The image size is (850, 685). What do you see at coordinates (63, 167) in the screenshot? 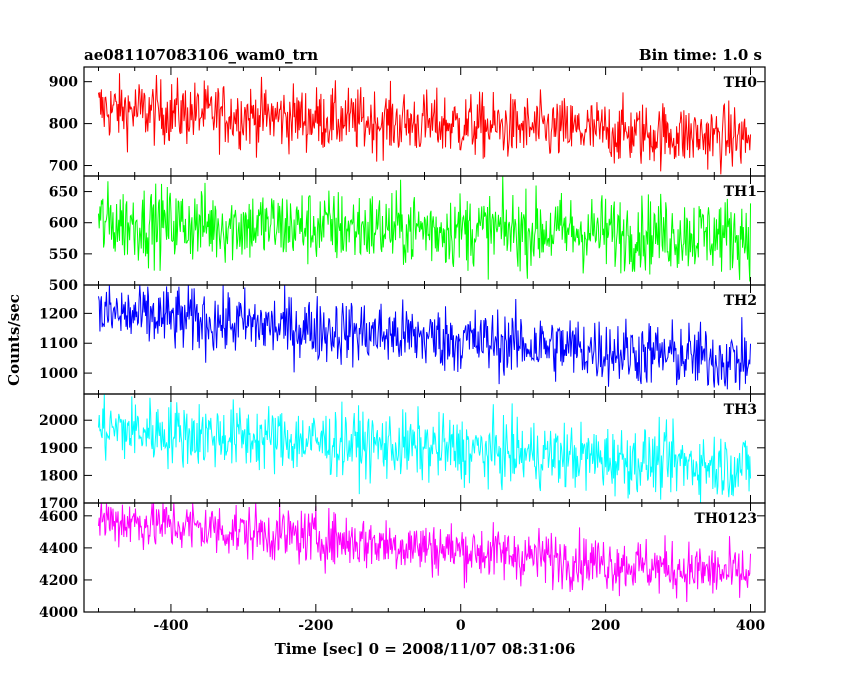
I see `y-tick-label: 700` at bounding box center [63, 167].